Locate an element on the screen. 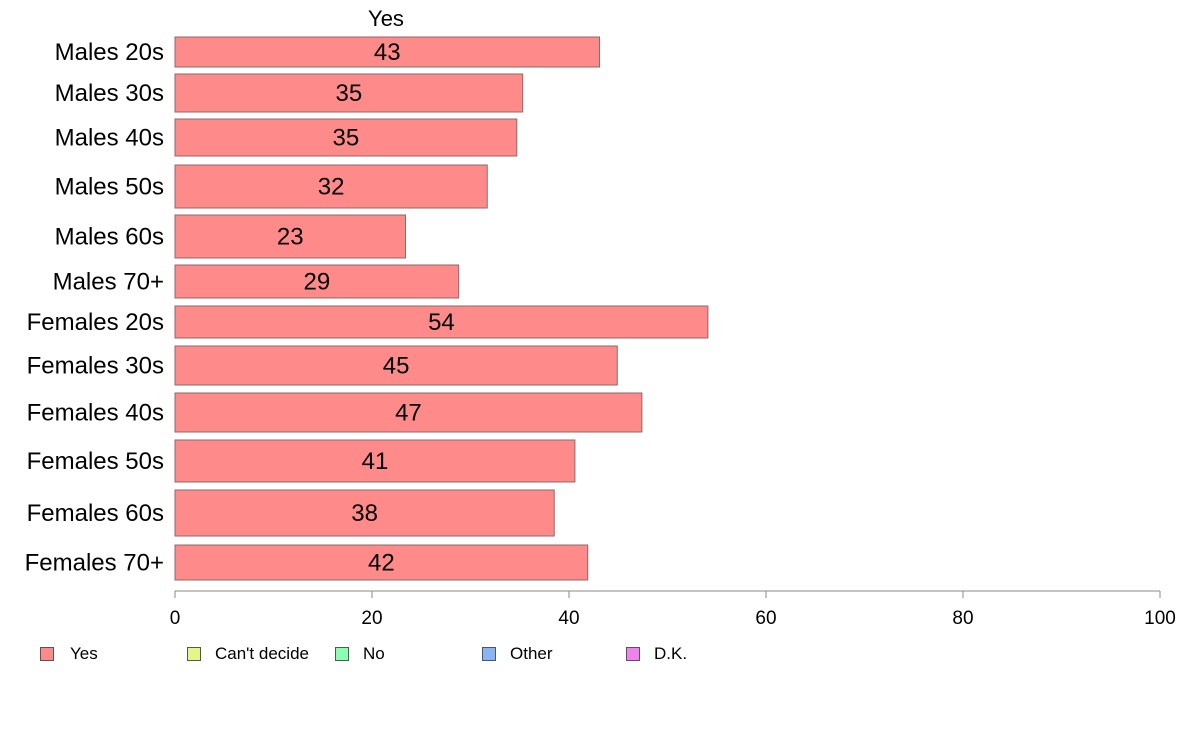 This screenshot has height=736, width=1188. category-label-males-70plus: Males 70+ is located at coordinates (108, 282).